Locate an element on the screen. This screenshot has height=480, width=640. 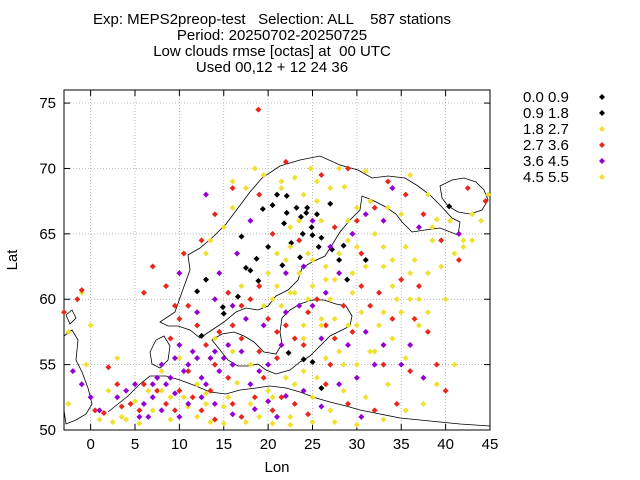
x-tick-label: 15 is located at coordinates (223, 444).